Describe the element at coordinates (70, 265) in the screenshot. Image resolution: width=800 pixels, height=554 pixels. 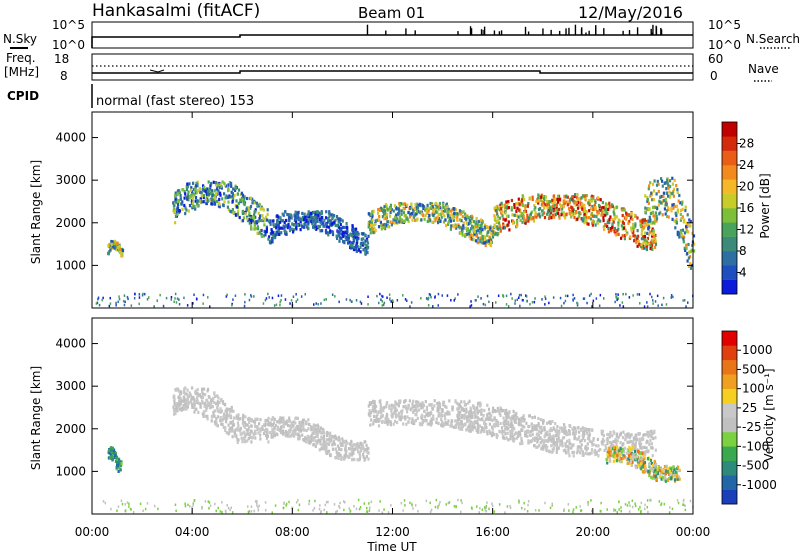
I see `y-tick-label: 1000` at that location.